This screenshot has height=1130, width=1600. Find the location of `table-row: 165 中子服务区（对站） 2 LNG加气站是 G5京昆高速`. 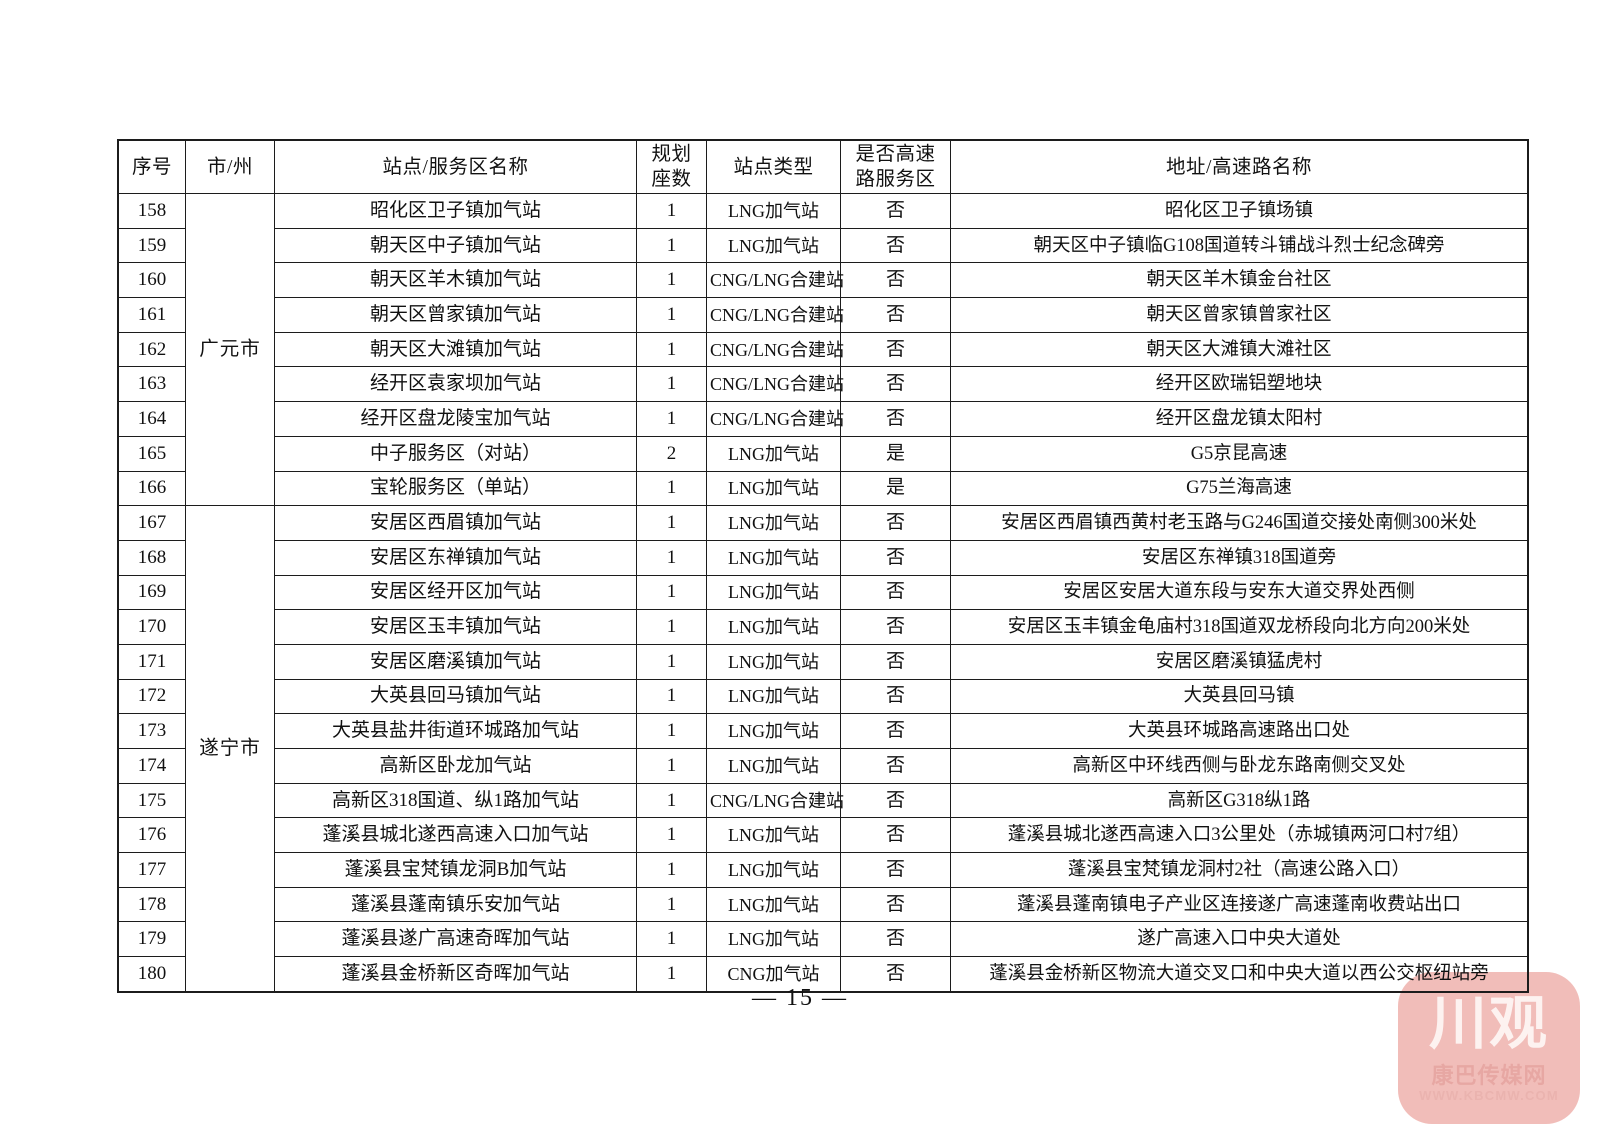

table-row: 165 中子服务区（对站） 2 LNG加气站是 G5京昆高速 is located at coordinates (823, 453).